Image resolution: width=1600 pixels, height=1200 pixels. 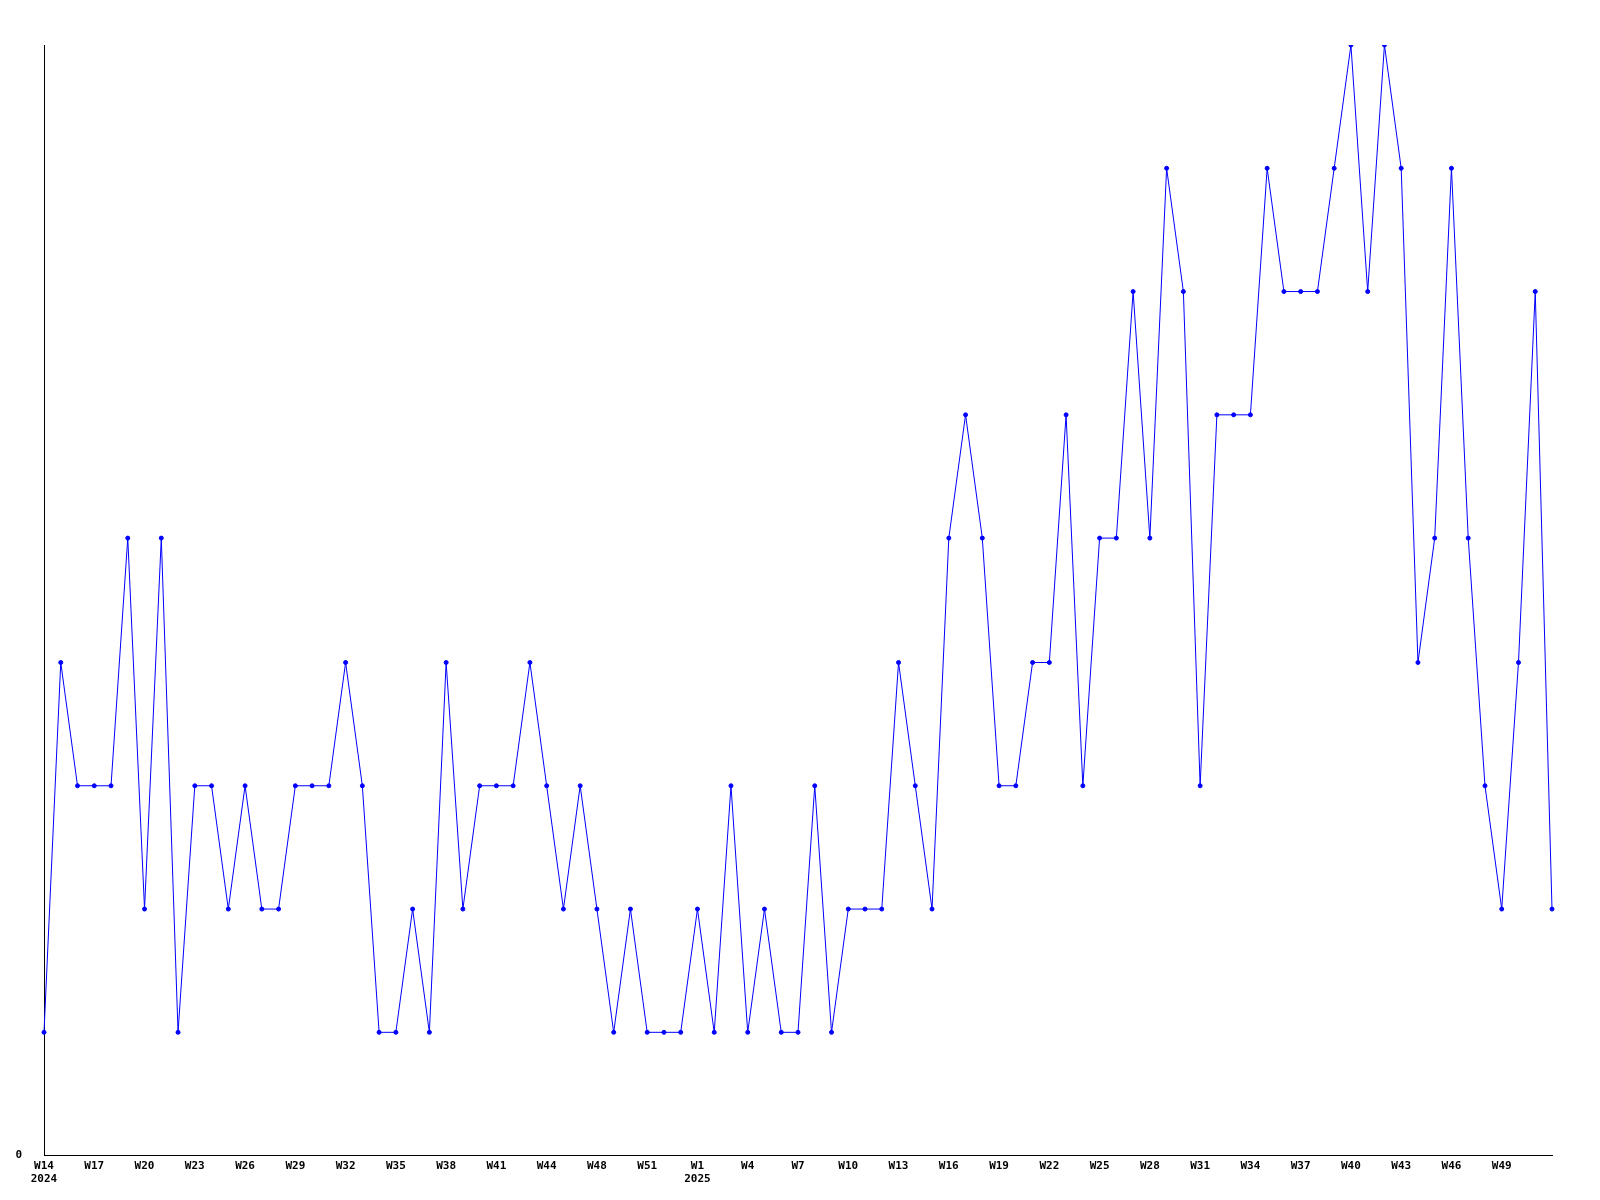 What do you see at coordinates (898, 1166) in the screenshot?
I see `x-tick-label: W13` at bounding box center [898, 1166].